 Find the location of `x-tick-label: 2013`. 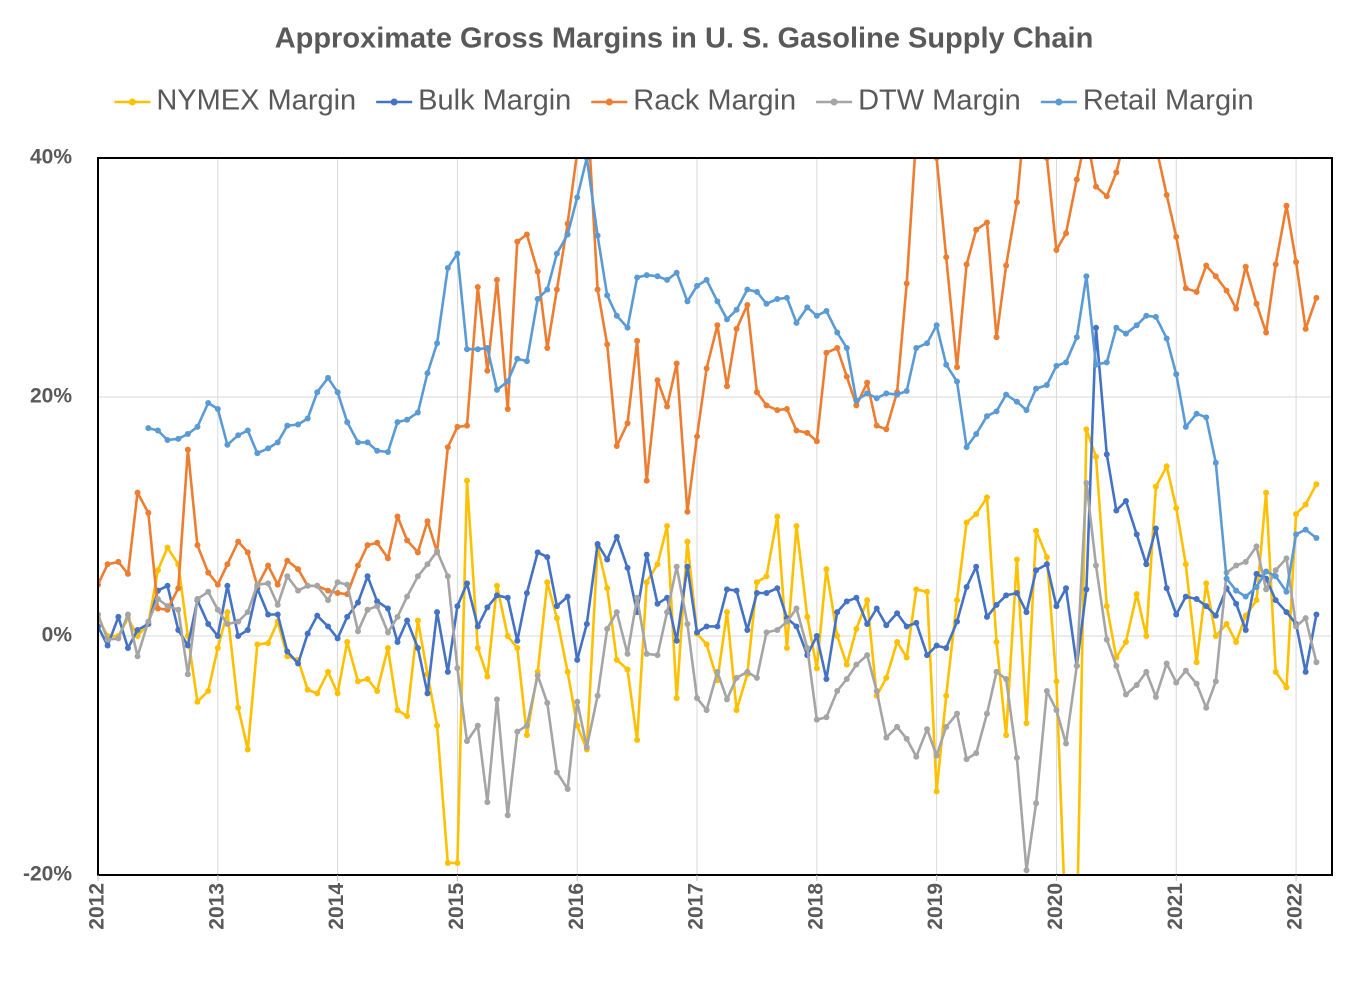

x-tick-label: 2013 is located at coordinates (216, 906).